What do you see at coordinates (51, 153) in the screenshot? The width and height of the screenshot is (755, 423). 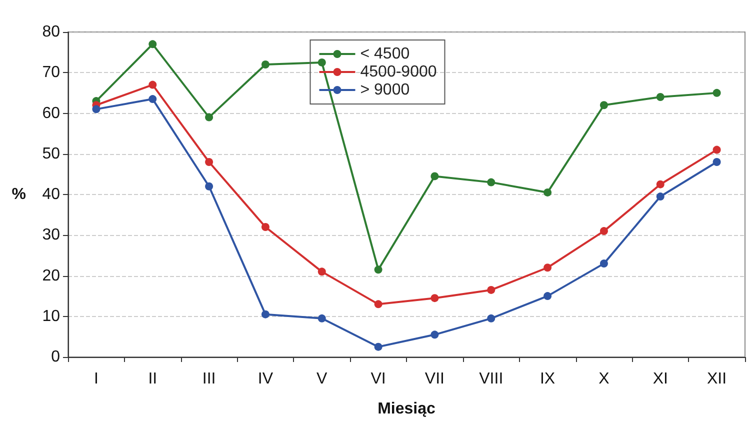 I see `y-tick-label: 50` at bounding box center [51, 153].